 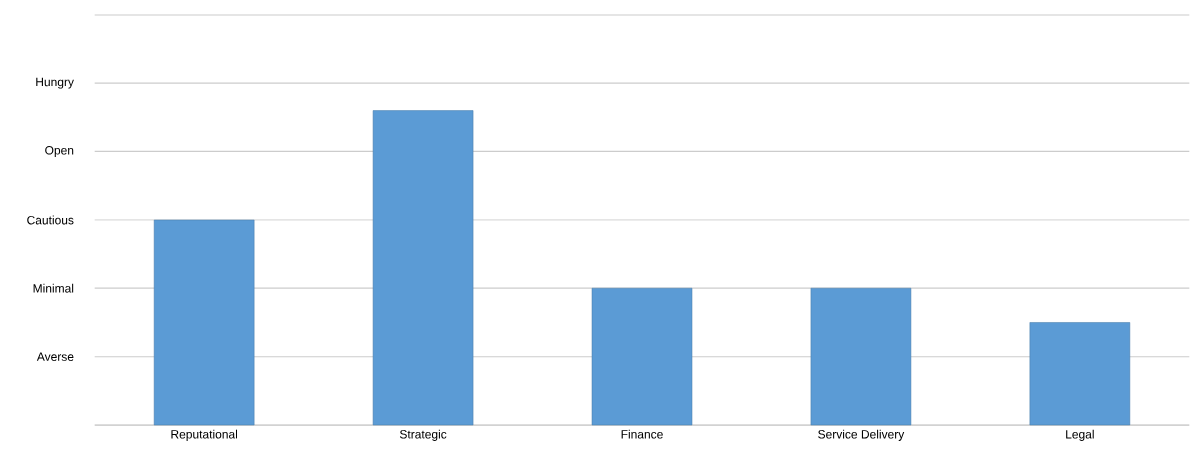 I want to click on ref-line-label: Minimal, so click(x=53, y=288).